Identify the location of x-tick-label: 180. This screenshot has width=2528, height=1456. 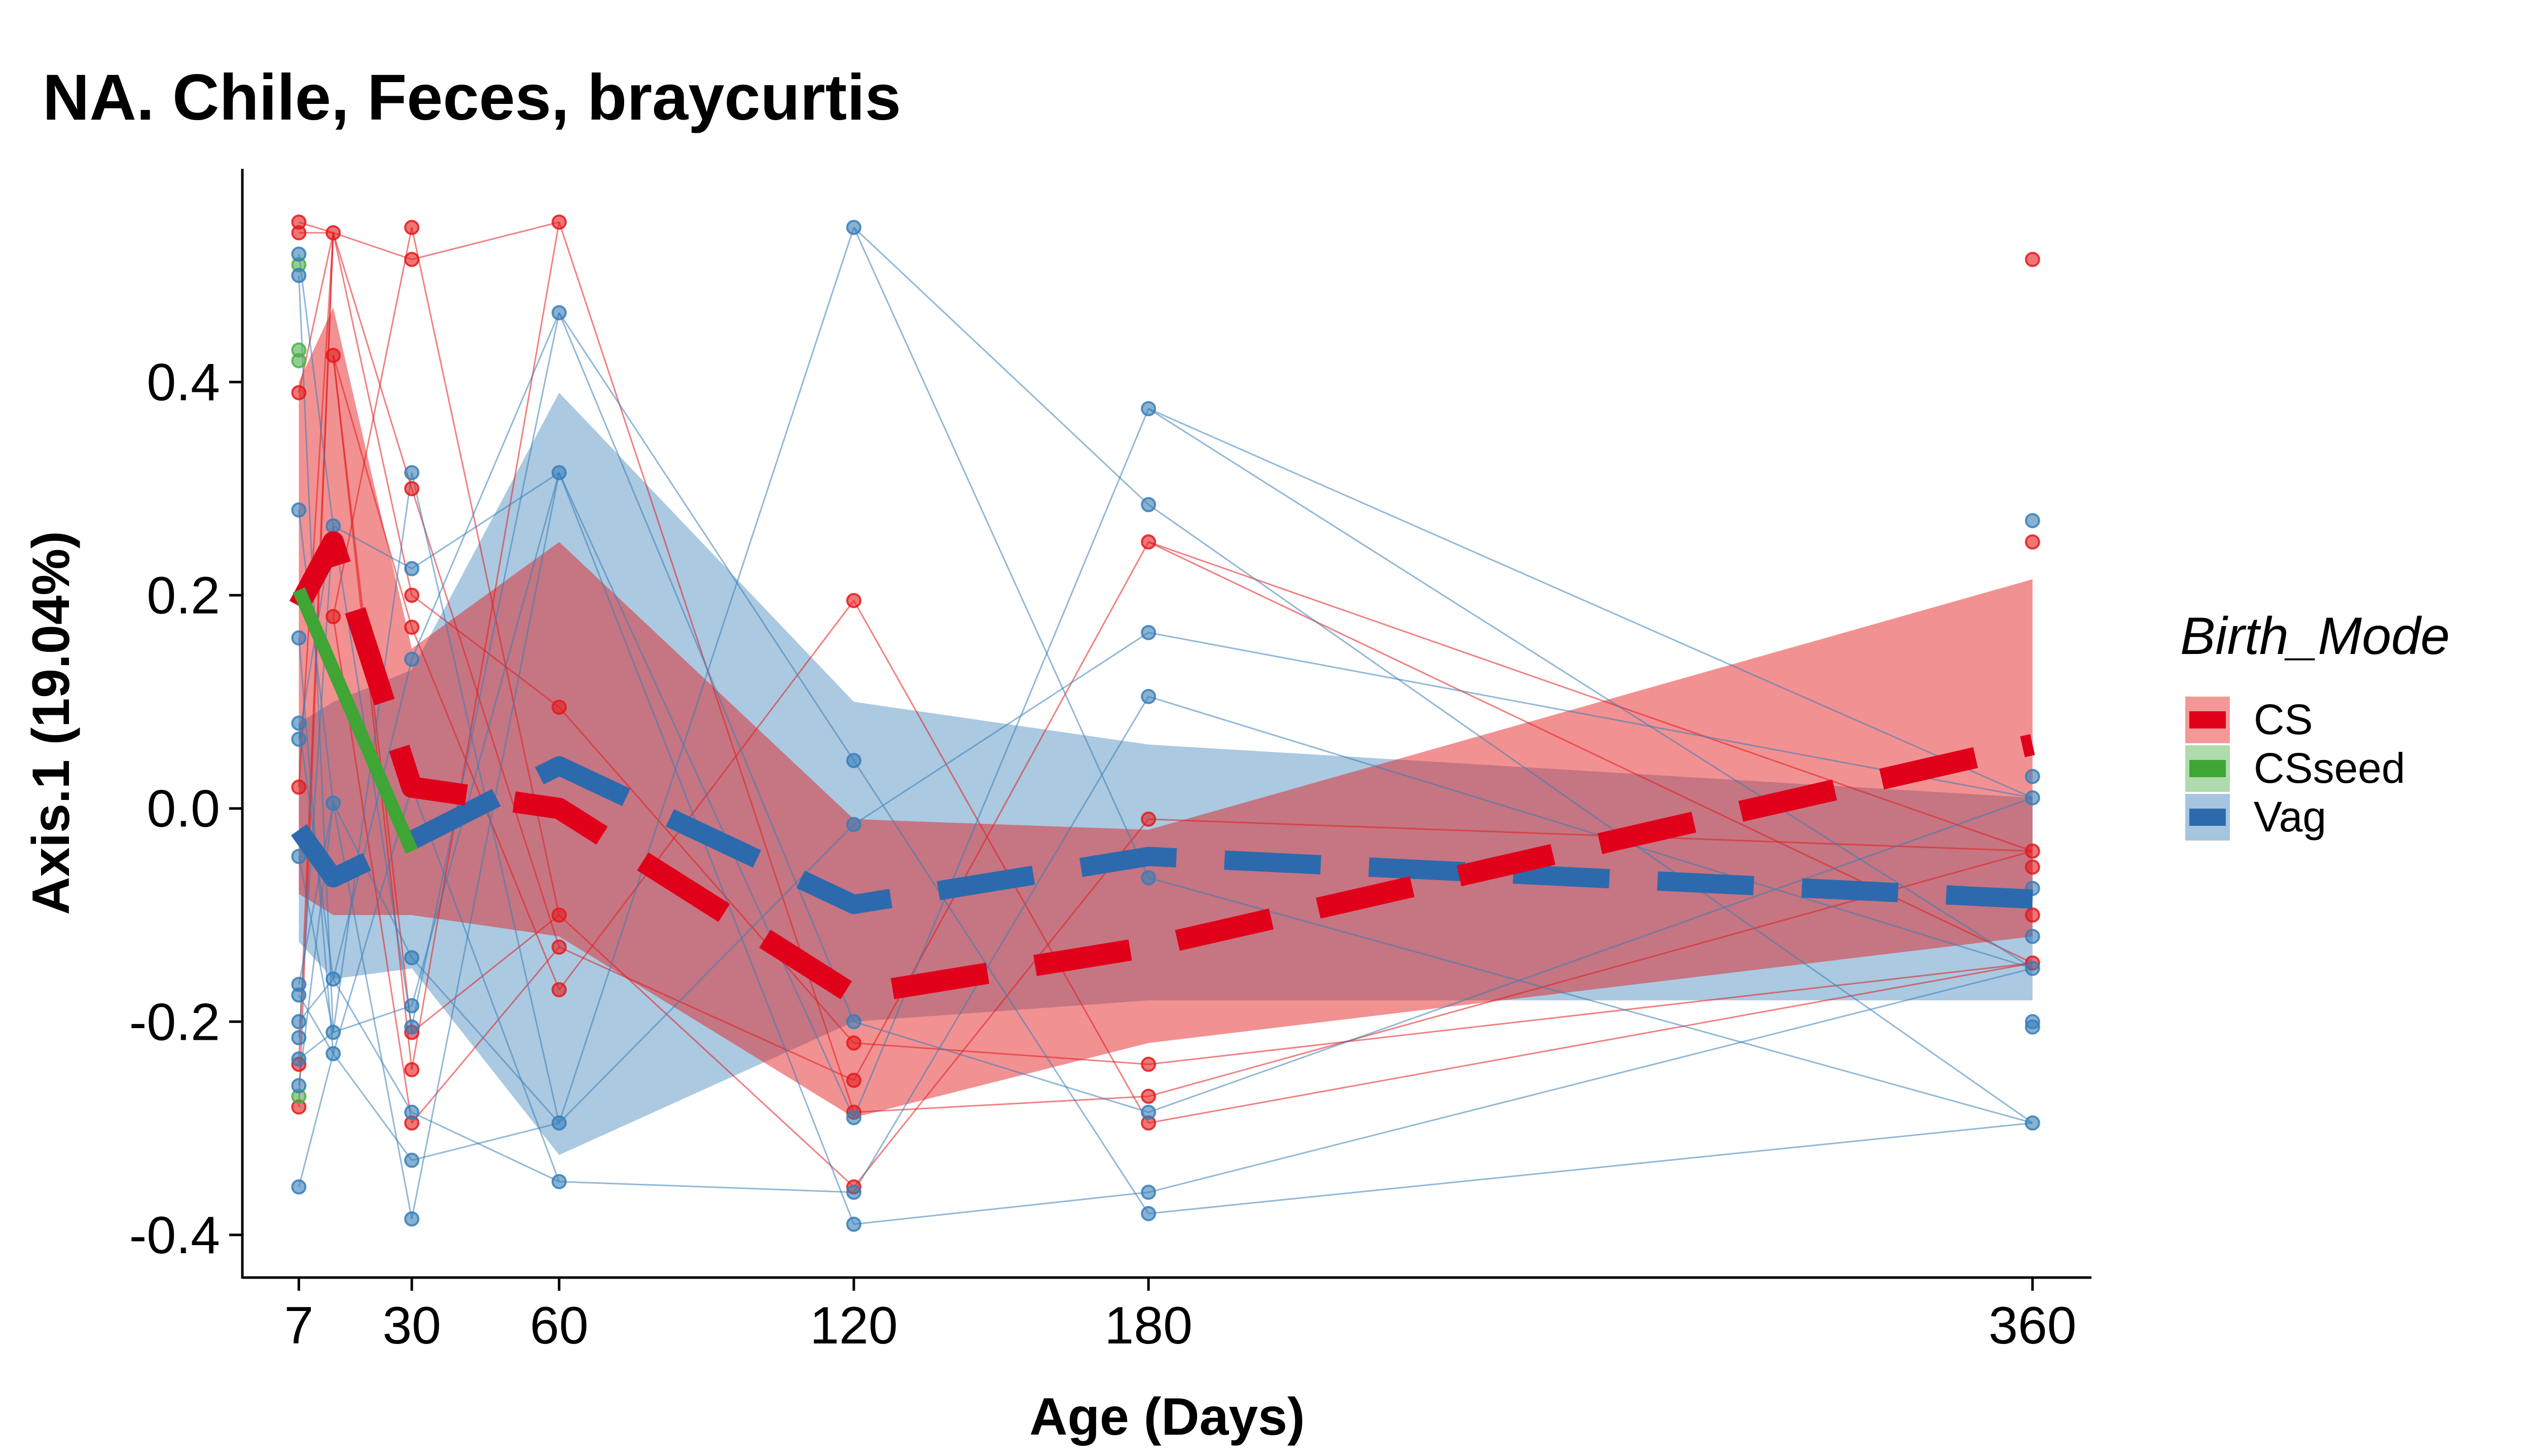
(1148, 1325).